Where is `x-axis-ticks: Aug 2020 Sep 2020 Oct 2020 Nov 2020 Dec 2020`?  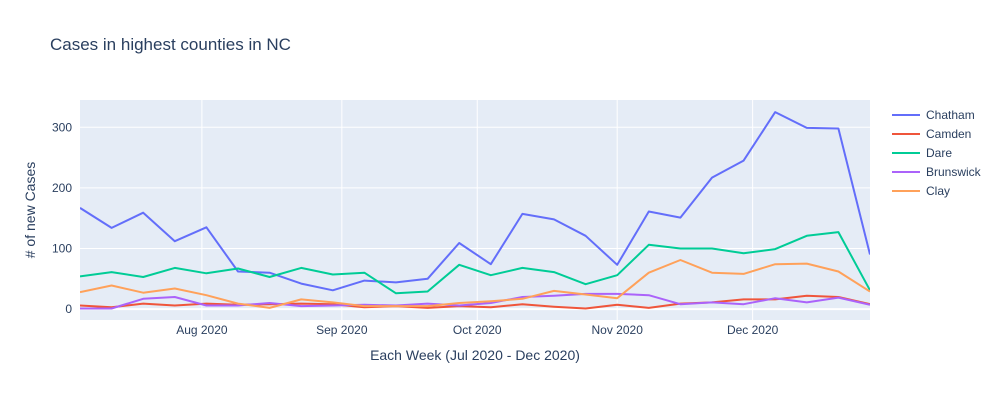
x-axis-ticks: Aug 2020 Sep 2020 Oct 2020 Nov 2020 Dec 2020 is located at coordinates (477, 330).